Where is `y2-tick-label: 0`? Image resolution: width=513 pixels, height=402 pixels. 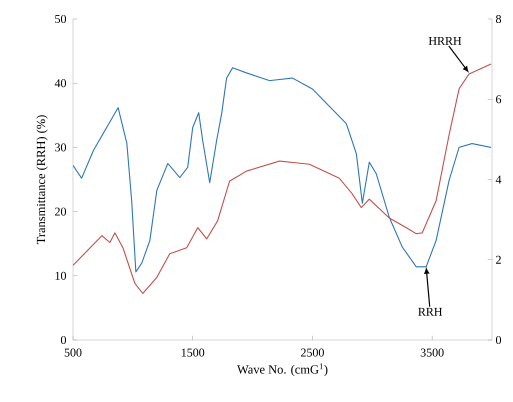
y2-tick-label: 0 is located at coordinates (499, 340).